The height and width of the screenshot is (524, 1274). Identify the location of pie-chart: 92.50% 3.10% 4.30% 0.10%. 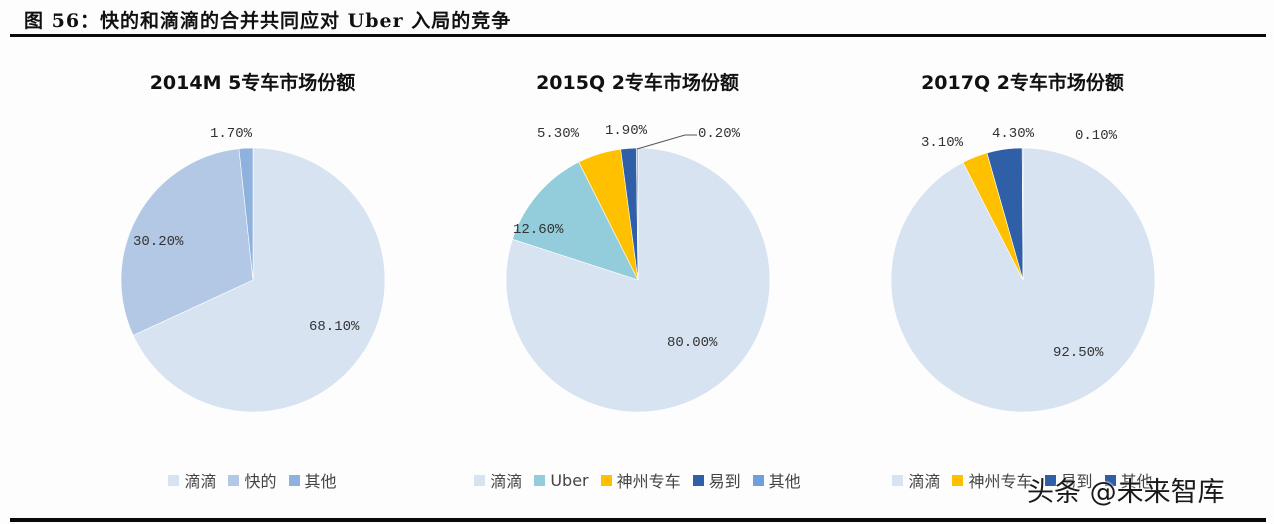
(1023, 269).